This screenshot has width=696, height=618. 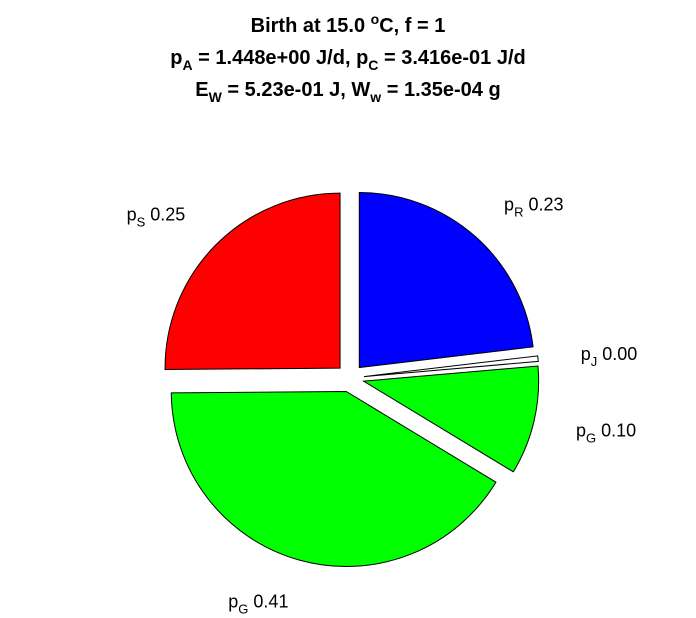 What do you see at coordinates (258, 604) in the screenshot?
I see `pie-label-pG-3: pG 0.41` at bounding box center [258, 604].